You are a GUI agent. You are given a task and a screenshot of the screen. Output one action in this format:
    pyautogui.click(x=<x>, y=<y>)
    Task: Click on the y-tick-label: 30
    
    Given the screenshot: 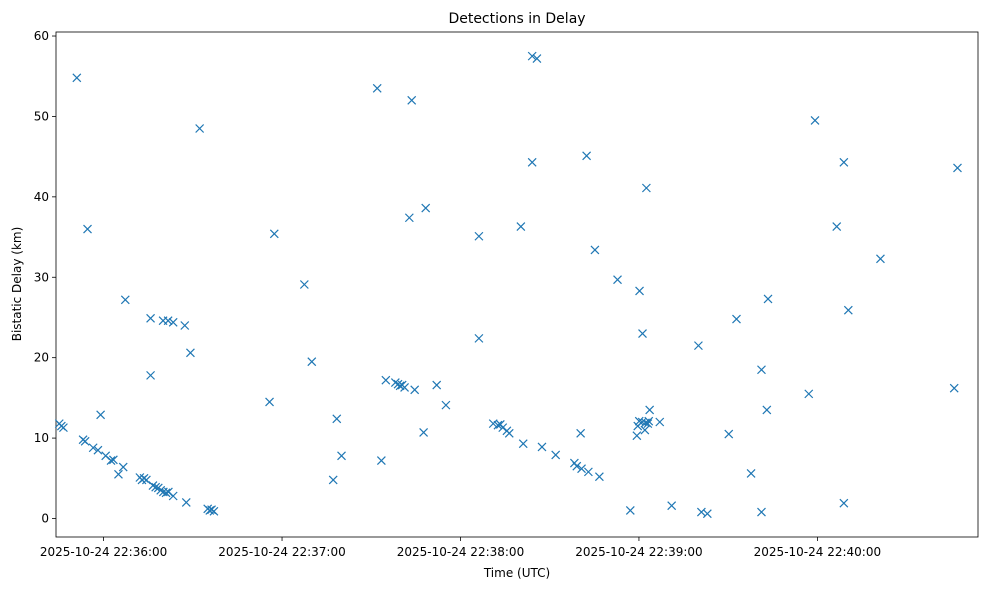 What is the action you would take?
    pyautogui.click(x=41, y=277)
    